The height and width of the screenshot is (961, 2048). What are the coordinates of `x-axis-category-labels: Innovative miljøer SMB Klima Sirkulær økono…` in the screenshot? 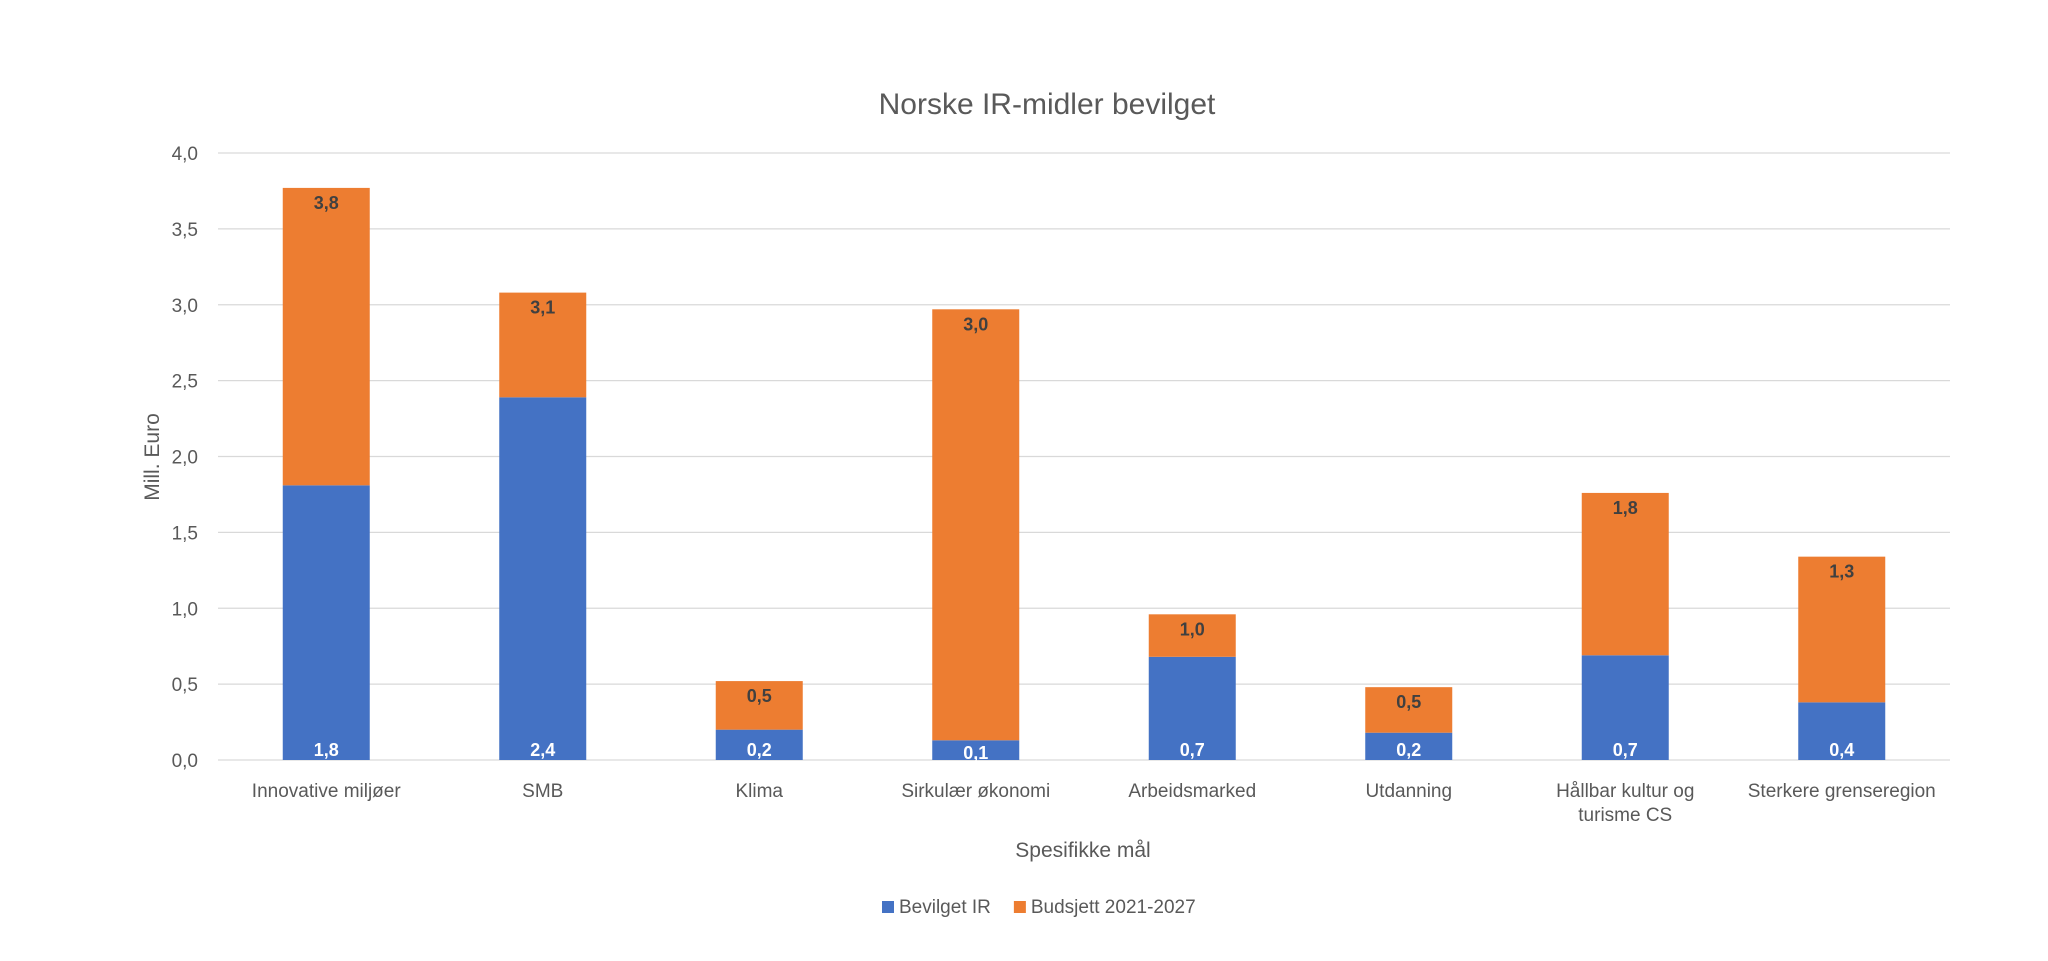 It's located at (1094, 803).